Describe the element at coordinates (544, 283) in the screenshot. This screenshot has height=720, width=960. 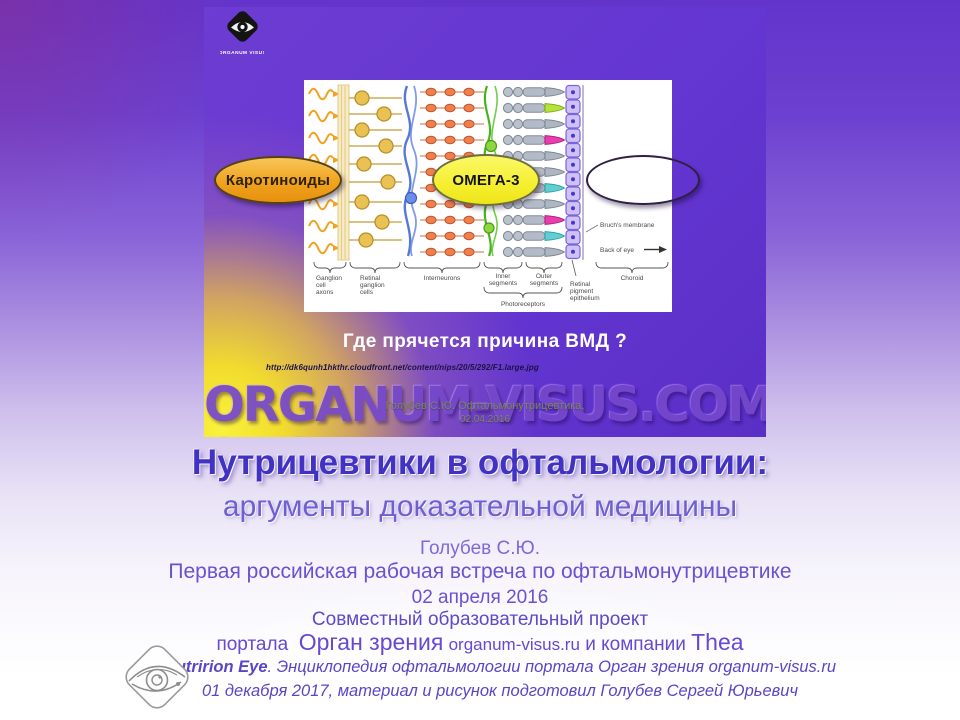
I see `label-outer-2: segments` at that location.